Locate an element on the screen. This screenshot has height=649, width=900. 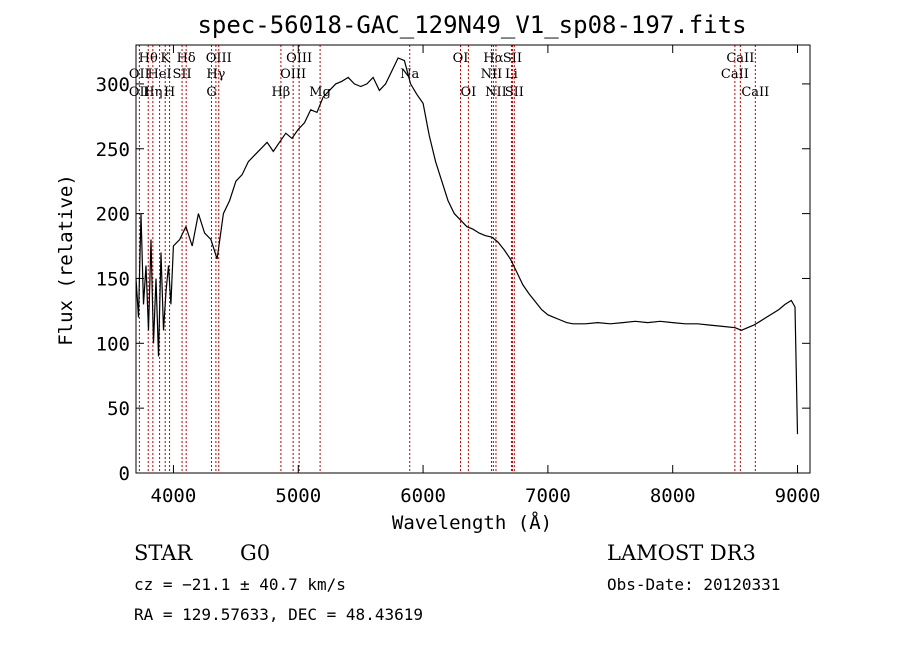
y-tick-label: 200 is located at coordinates (113, 215).